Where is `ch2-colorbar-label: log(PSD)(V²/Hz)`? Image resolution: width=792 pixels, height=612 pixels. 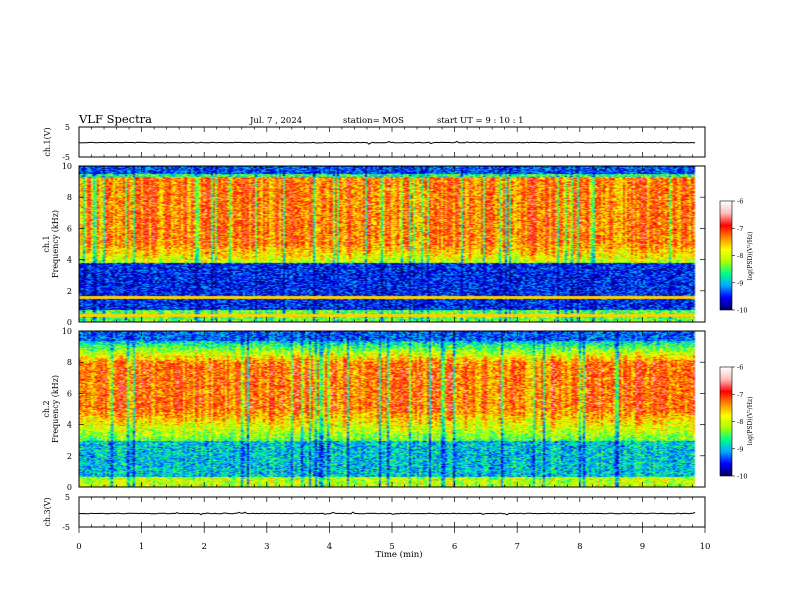 ch2-colorbar-label: log(PSD)(V²/Hz) is located at coordinates (750, 421).